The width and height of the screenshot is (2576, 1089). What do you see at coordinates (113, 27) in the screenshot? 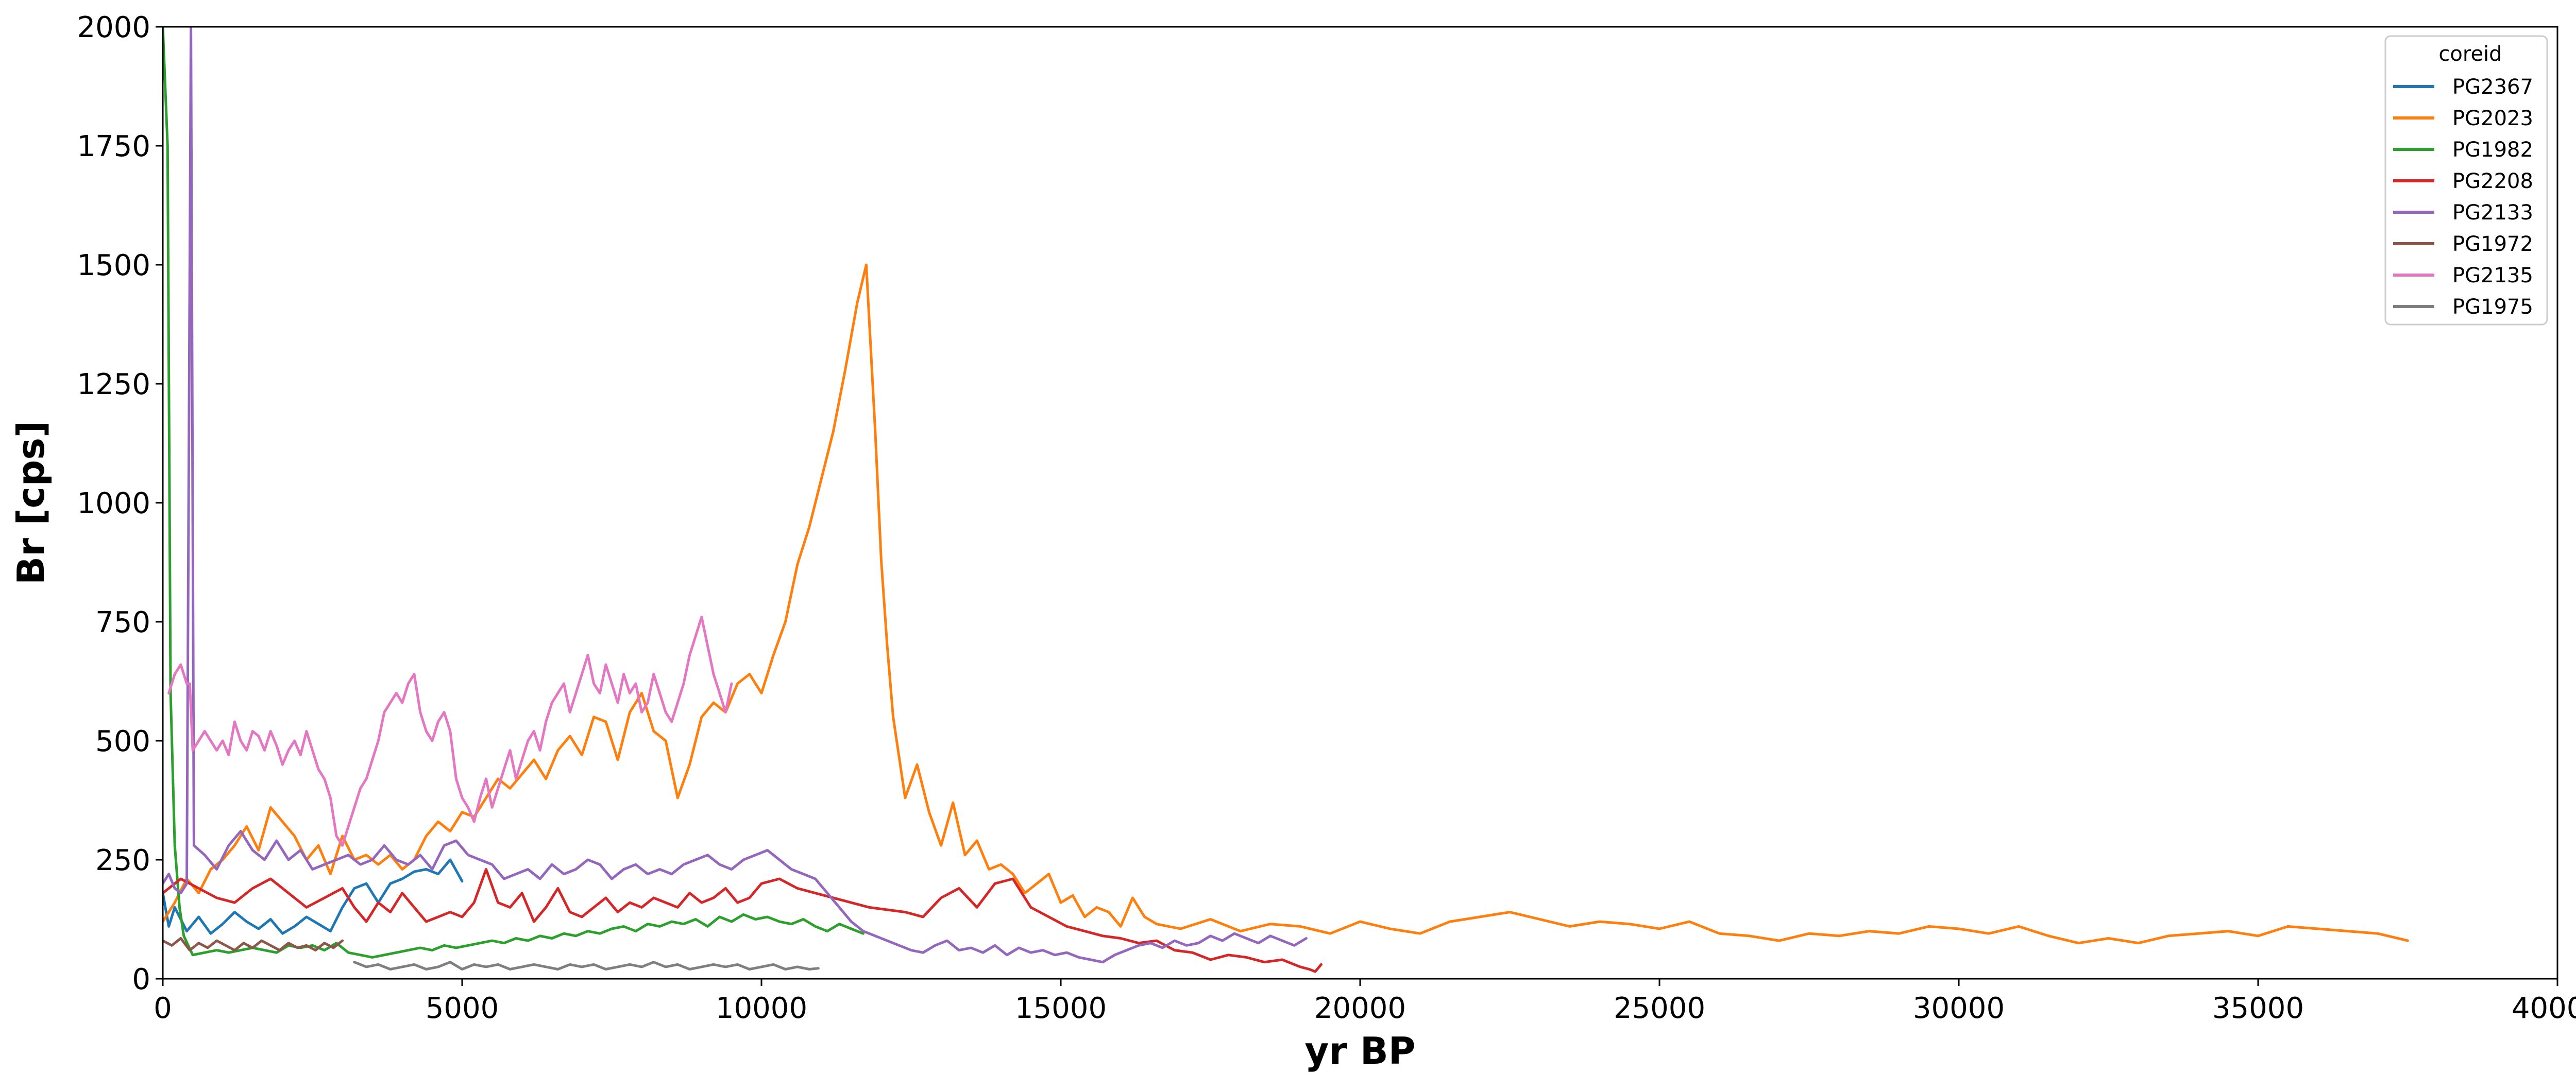
I see `y-tick-label: 2000` at bounding box center [113, 27].